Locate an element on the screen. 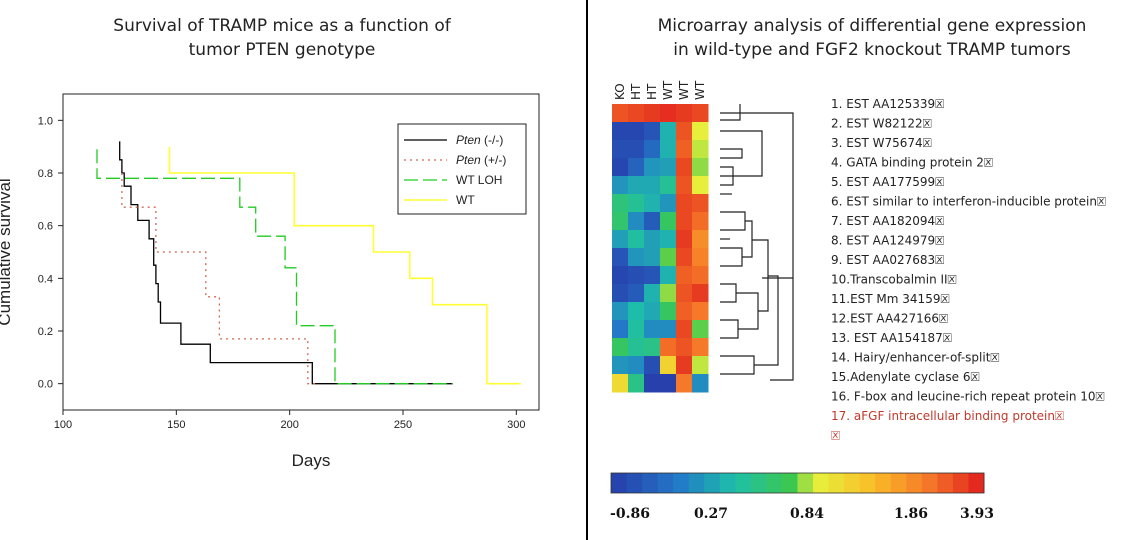 The width and height of the screenshot is (1140, 540). y-tick-label: 0.4 is located at coordinates (45, 279).